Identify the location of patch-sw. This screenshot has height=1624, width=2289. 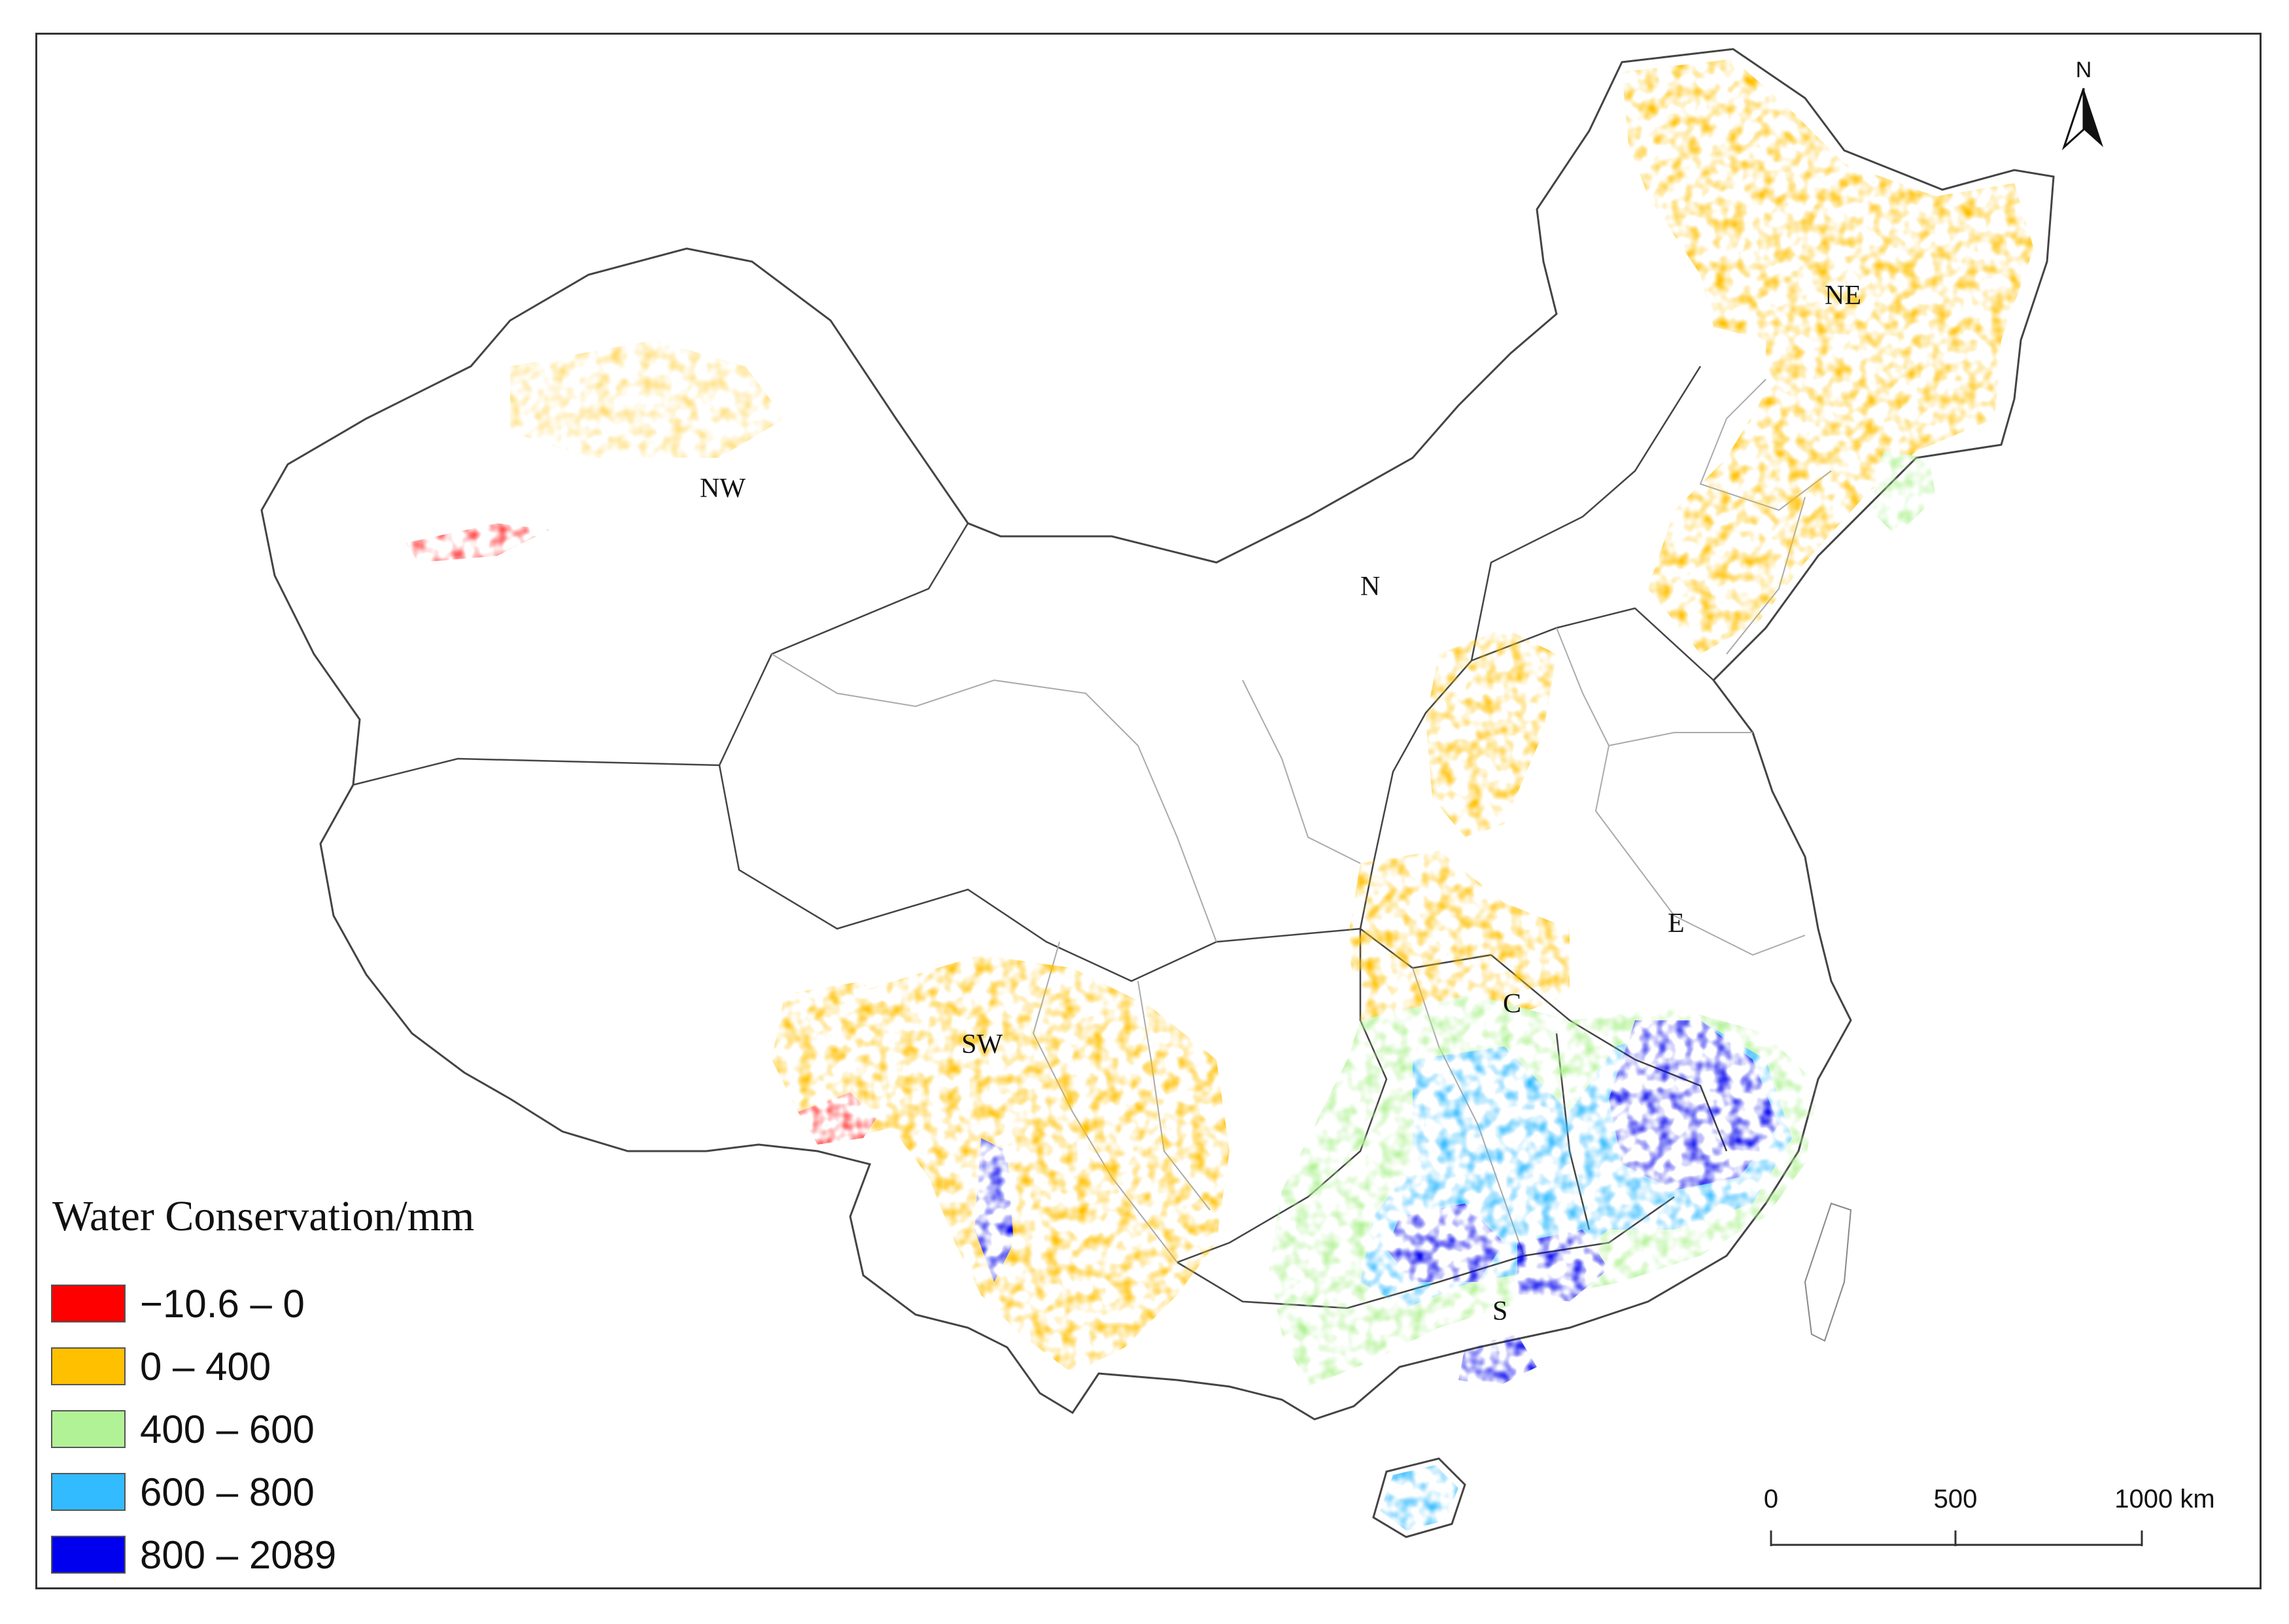
(1040, 1164).